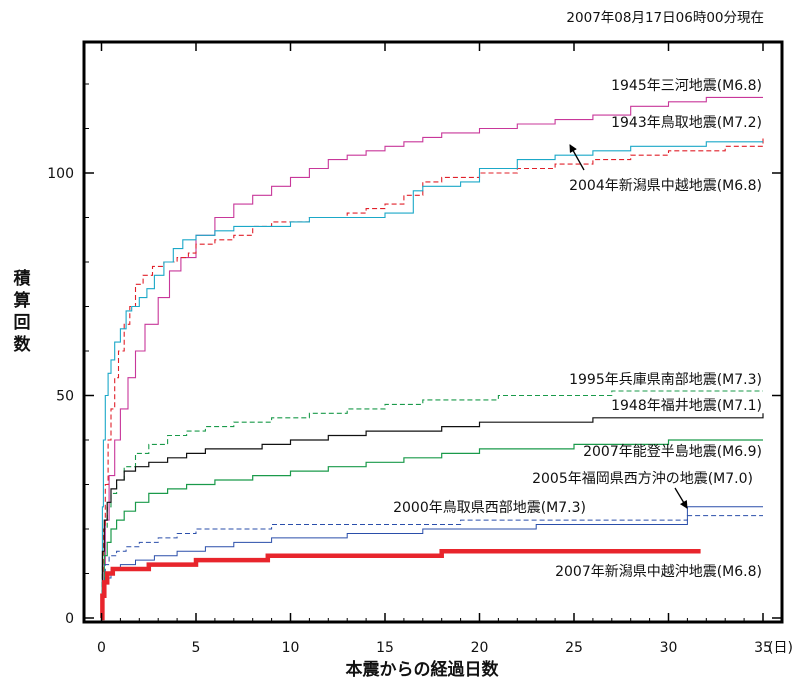  I want to click on series-label-5: 1948年福井地震(M7.1), so click(686, 406).